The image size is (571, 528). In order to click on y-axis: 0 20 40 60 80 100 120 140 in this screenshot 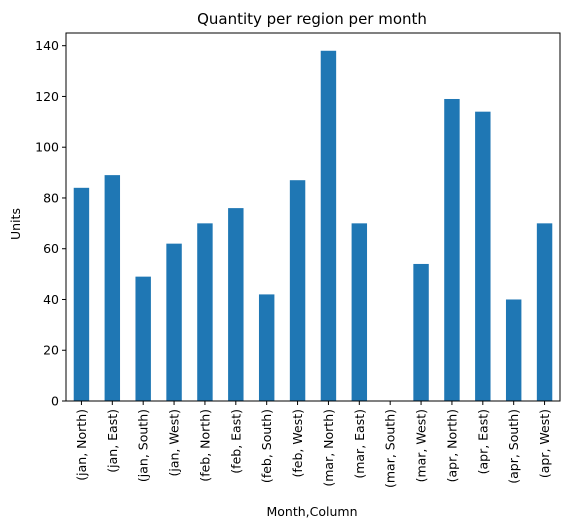, I will do `click(50, 223)`.